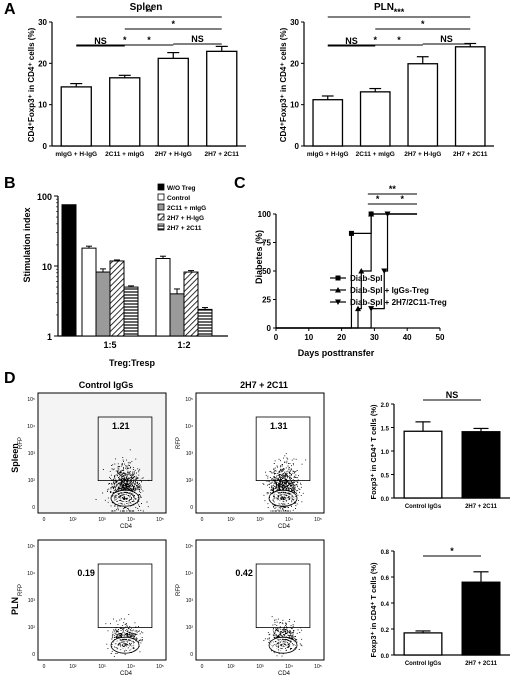  I want to click on significance-label: ***, so click(399, 12).